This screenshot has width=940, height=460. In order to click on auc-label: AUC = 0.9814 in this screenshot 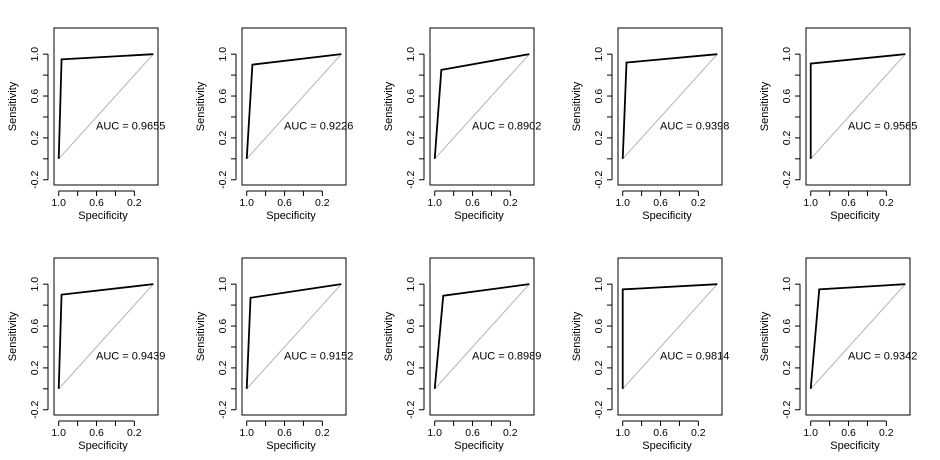, I will do `click(694, 357)`.